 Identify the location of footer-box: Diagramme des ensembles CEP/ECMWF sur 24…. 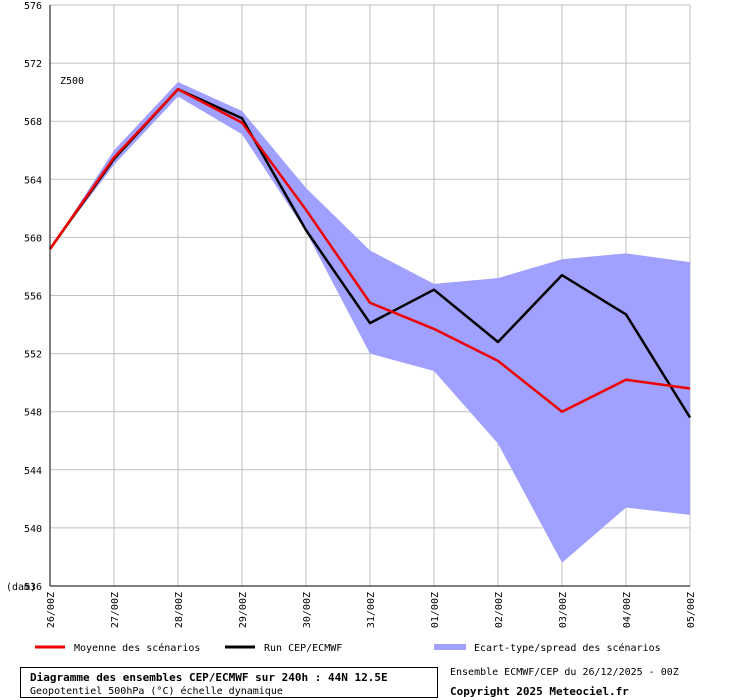
(229, 682).